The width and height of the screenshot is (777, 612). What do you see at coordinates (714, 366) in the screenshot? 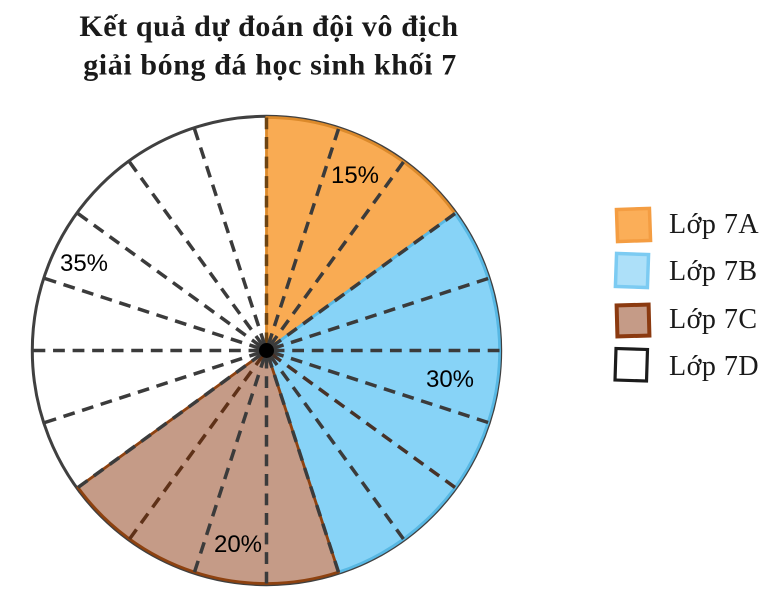
I see `svg-text: Lớp 7D` at bounding box center [714, 366].